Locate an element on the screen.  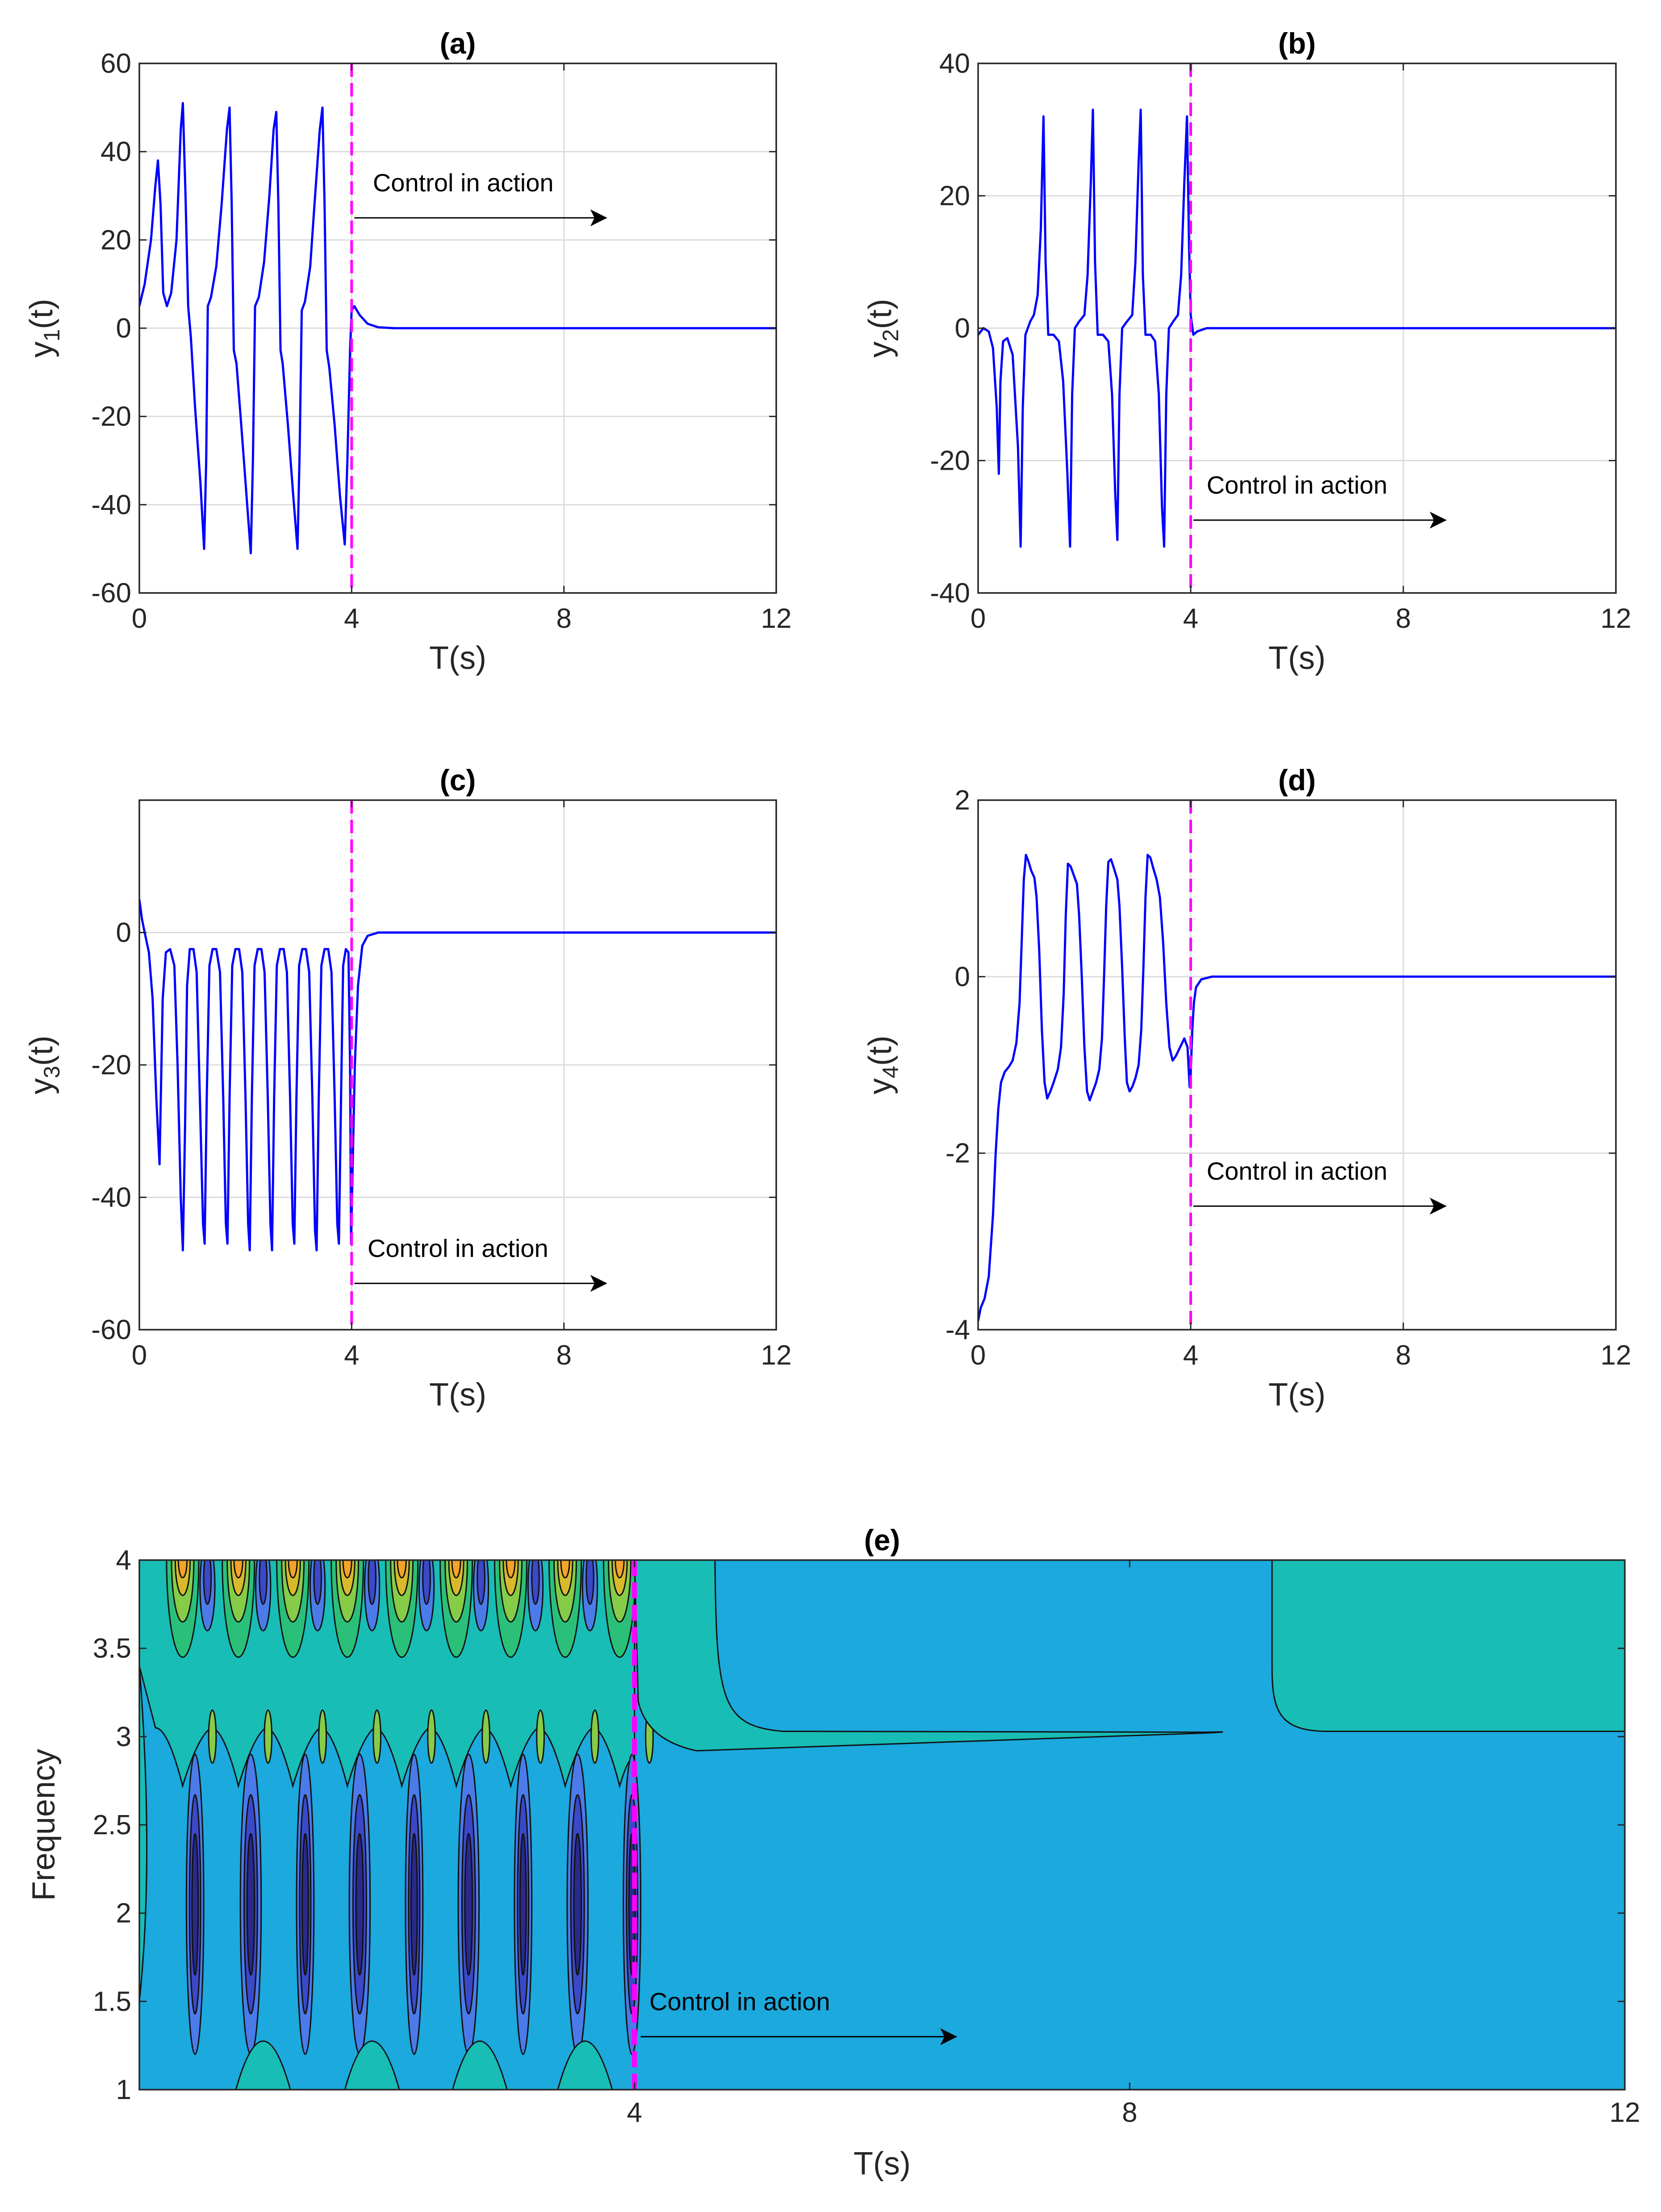
y-label-subscript: 2 is located at coordinates (891, 335).